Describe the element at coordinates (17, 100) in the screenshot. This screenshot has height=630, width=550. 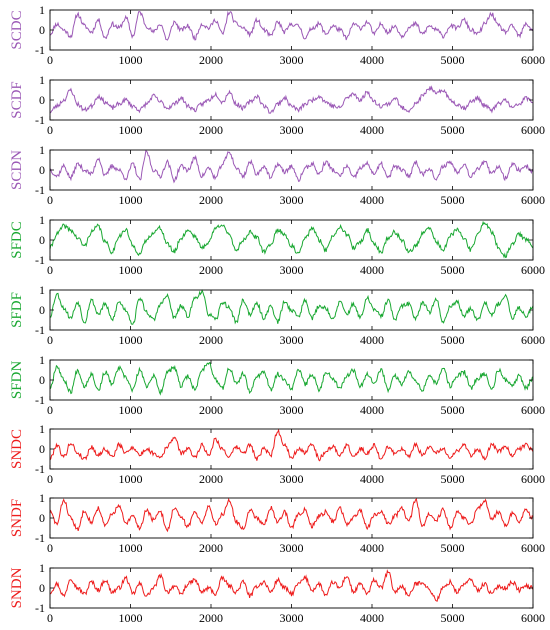
I see `y-axis-label: SCDF` at that location.